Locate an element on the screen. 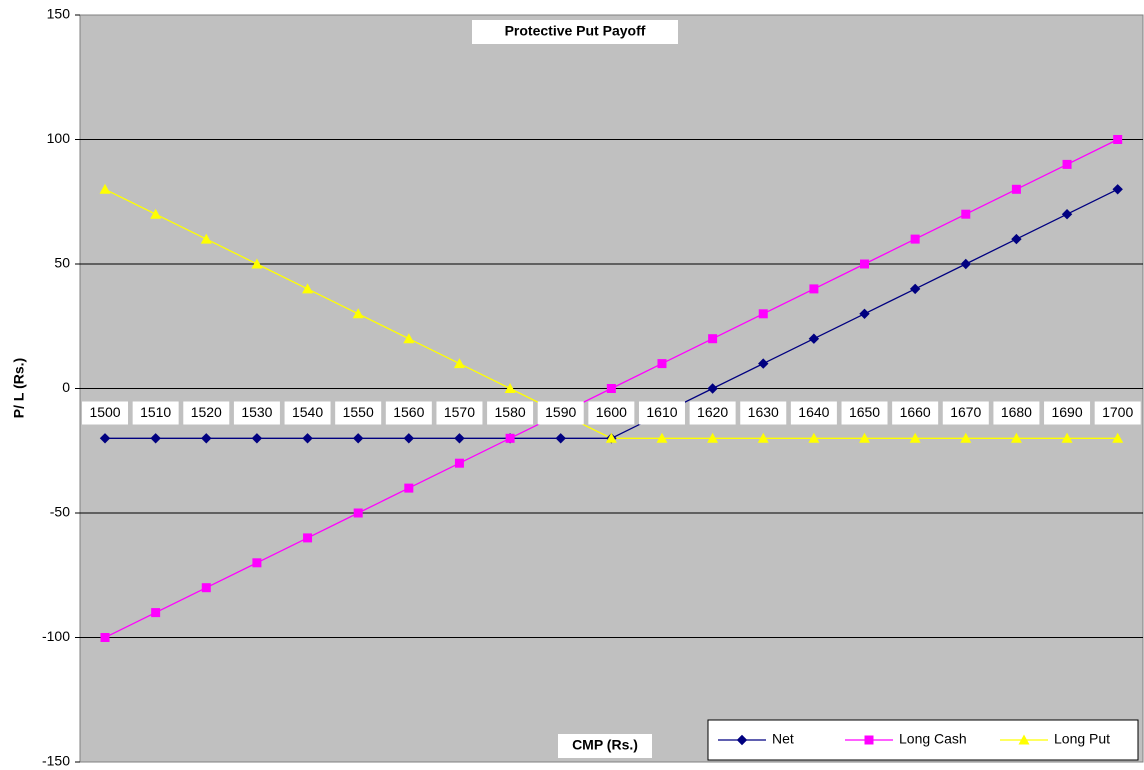  x-tick-label: 1520 is located at coordinates (206, 412).